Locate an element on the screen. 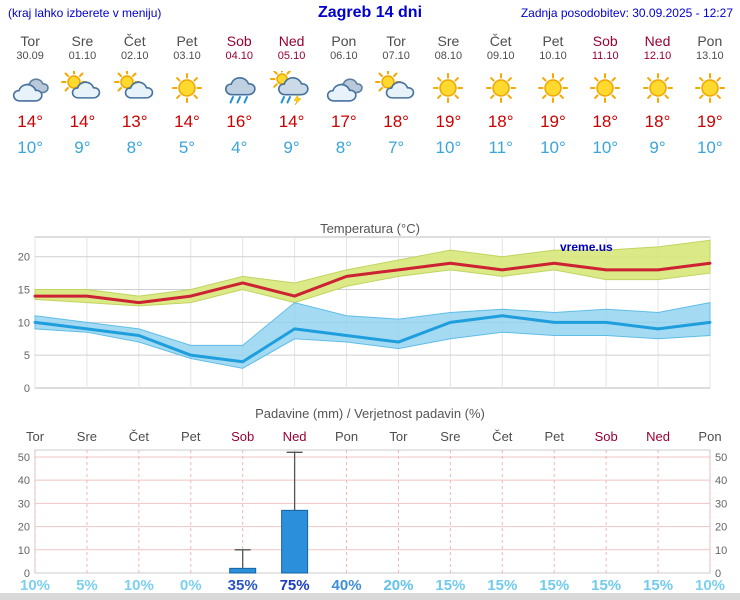  y-tick-label-left: 40 is located at coordinates (24, 481).